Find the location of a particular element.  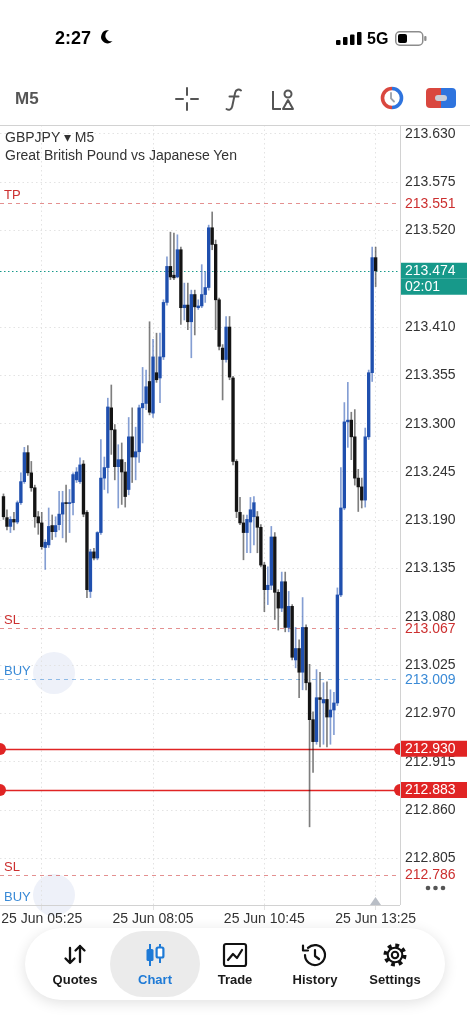

text: 212.883 is located at coordinates (430, 789).